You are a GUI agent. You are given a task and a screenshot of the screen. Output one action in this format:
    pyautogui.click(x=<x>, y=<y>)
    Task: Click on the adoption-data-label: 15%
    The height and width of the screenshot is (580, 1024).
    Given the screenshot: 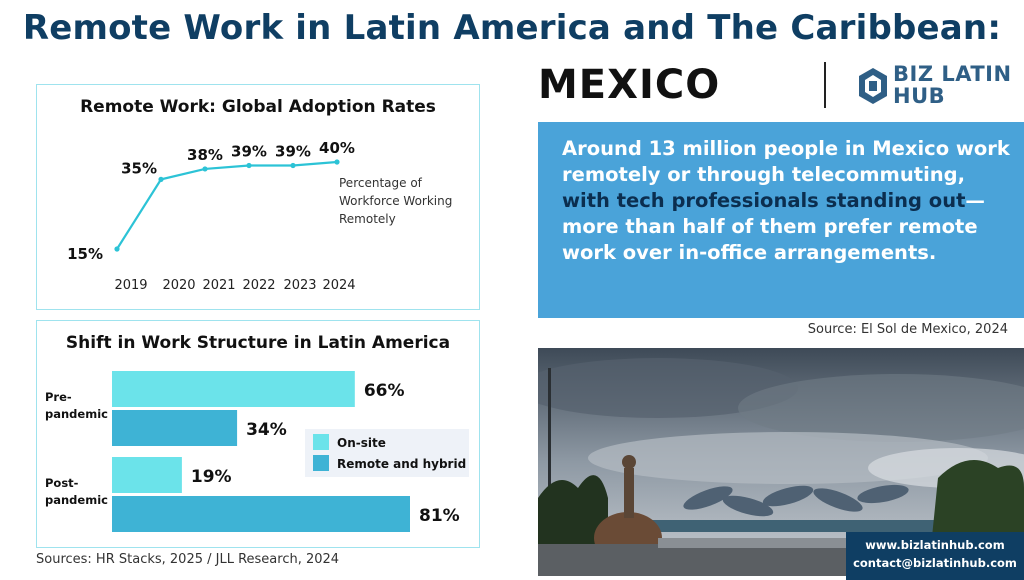 What is the action you would take?
    pyautogui.click(x=85, y=254)
    